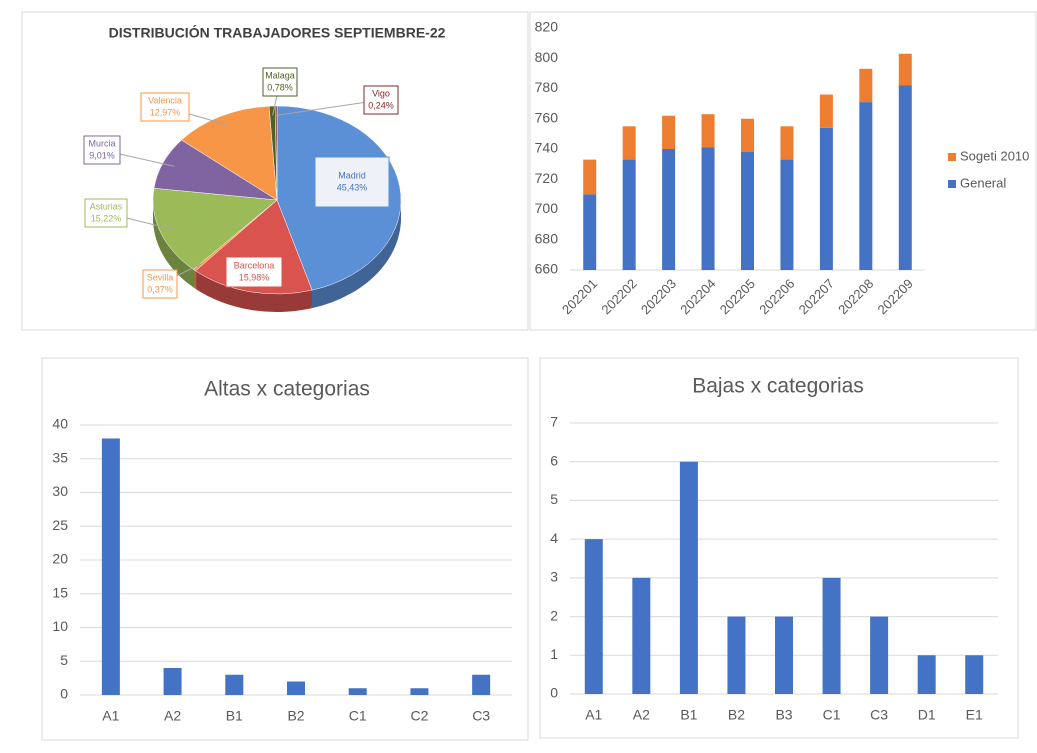 The height and width of the screenshot is (753, 1037). Describe the element at coordinates (101, 143) in the screenshot. I see `label-name: Murcia` at that location.